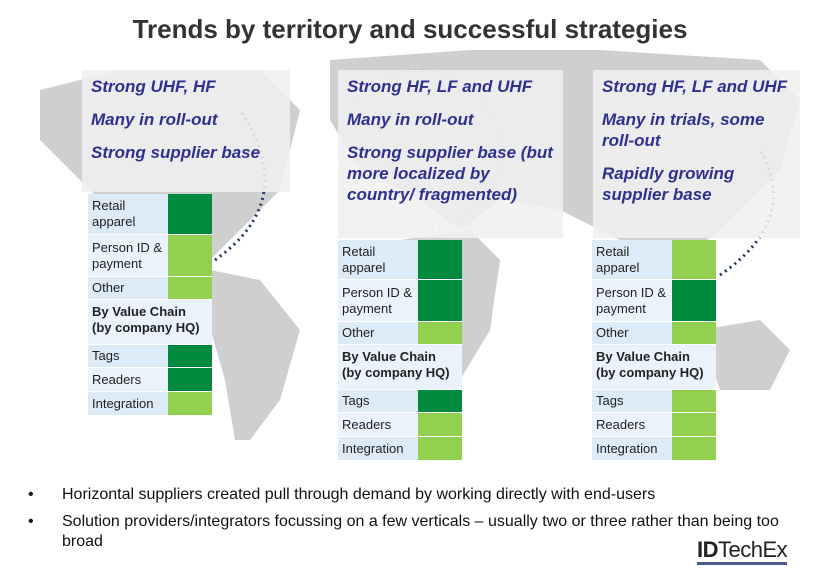  What do you see at coordinates (176, 152) in the screenshot?
I see `region-heading: Strong supplier base` at bounding box center [176, 152].